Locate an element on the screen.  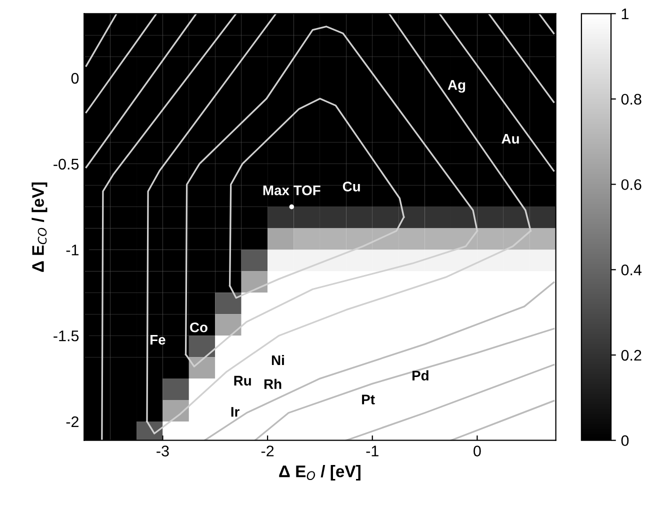
x-axis-title: Δ E$_{O}$ / [eV] is located at coordinates (319, 473).